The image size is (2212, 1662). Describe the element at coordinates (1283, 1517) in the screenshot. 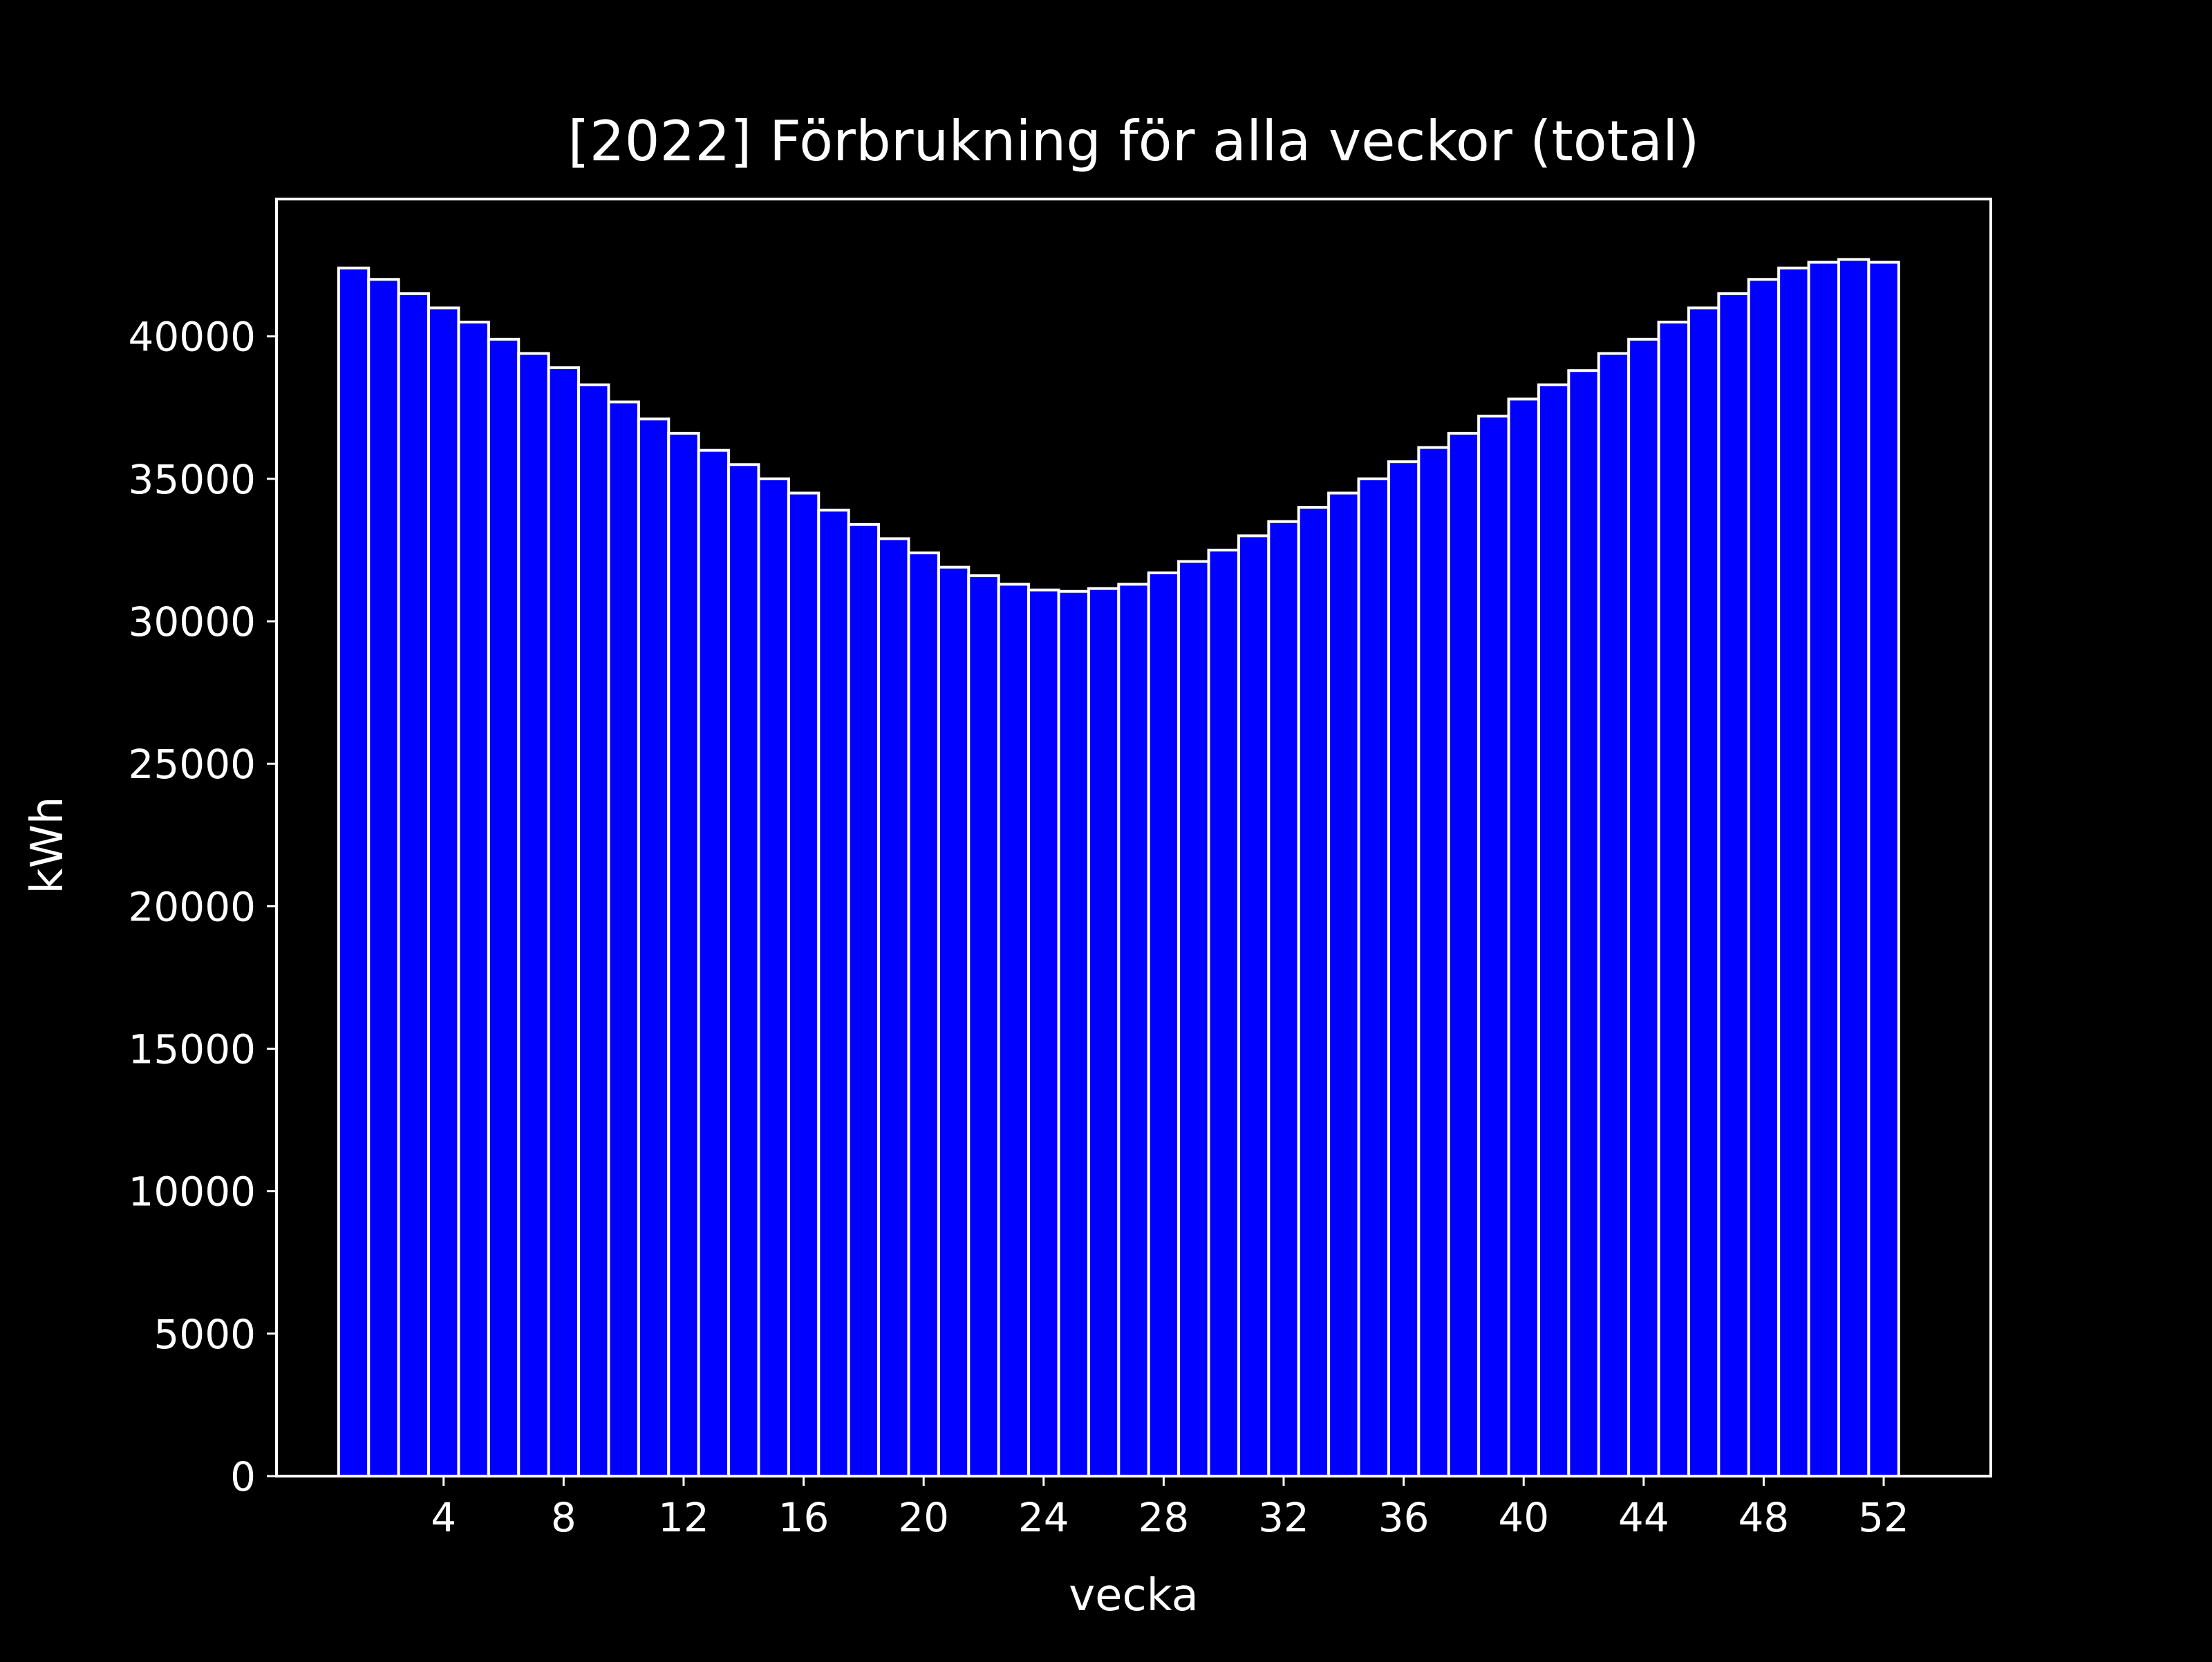

I see `x-tick-label: 32` at that location.